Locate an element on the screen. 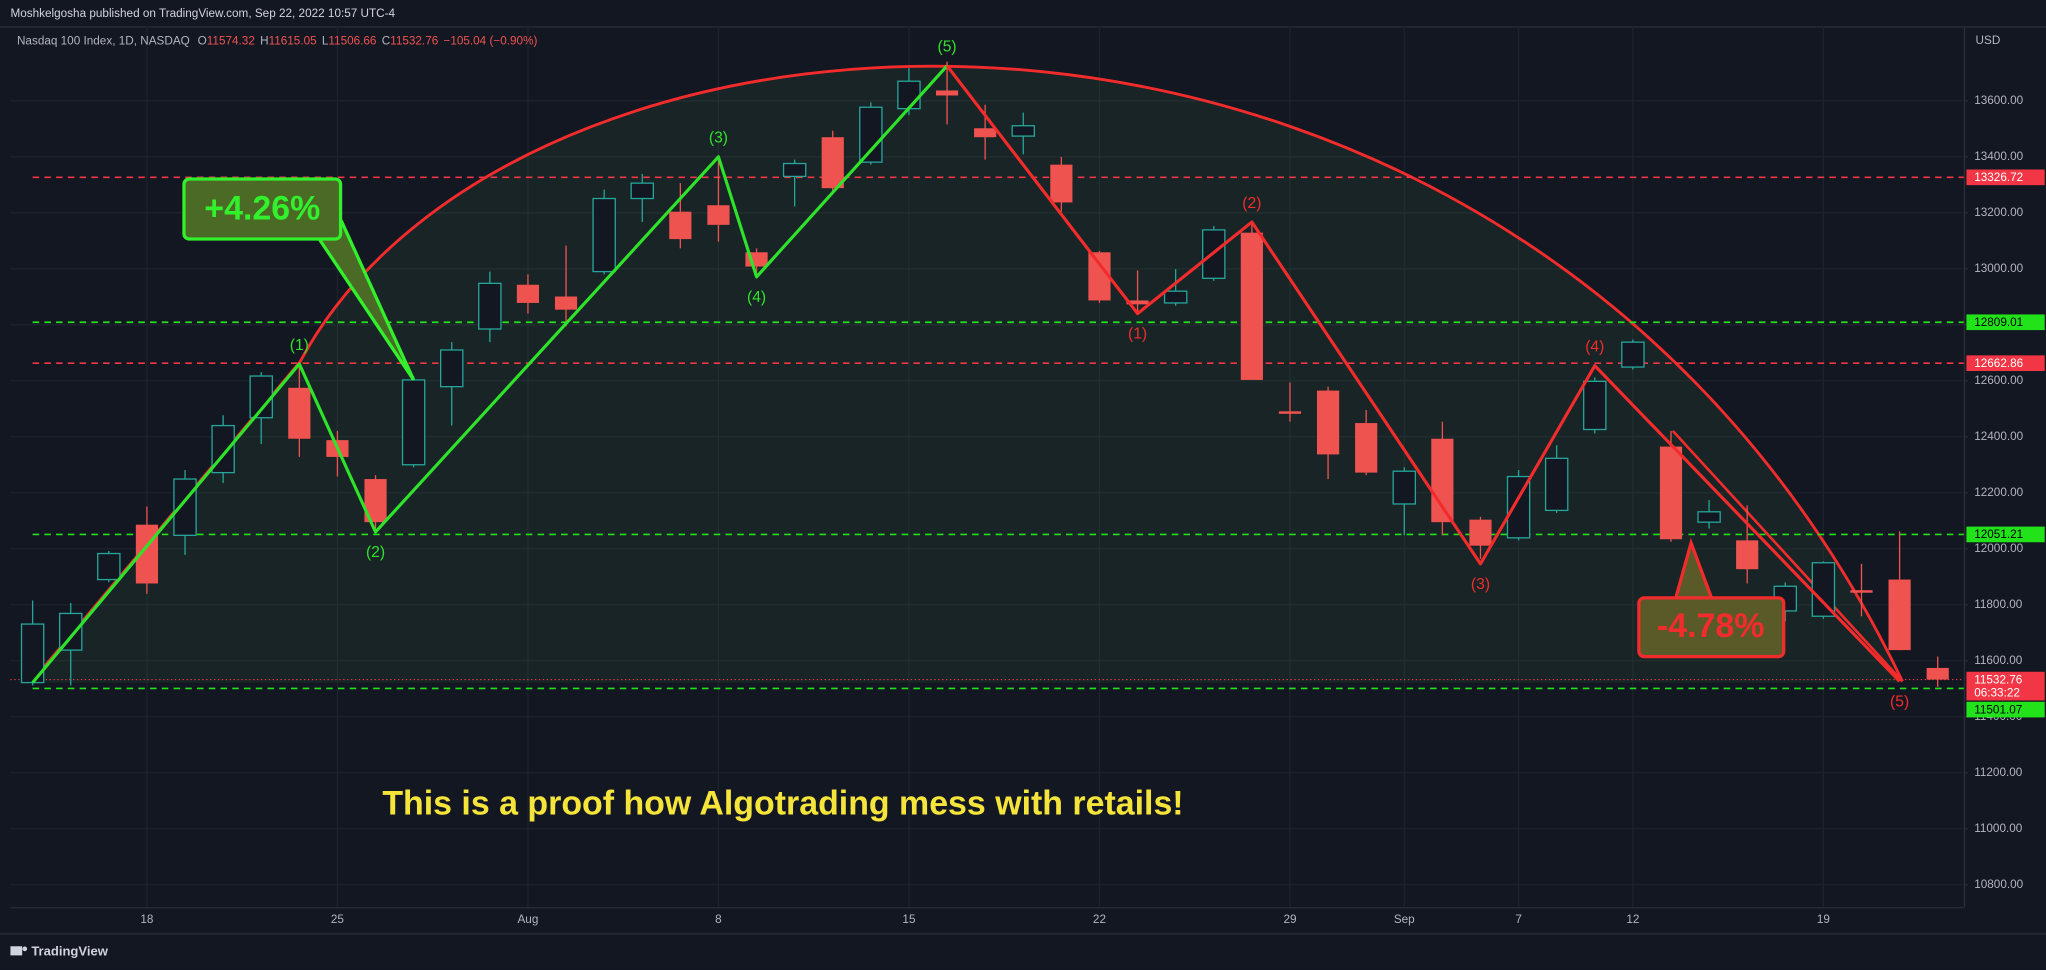 This screenshot has width=2046, height=970. callout-text: +4.26% is located at coordinates (262, 208).